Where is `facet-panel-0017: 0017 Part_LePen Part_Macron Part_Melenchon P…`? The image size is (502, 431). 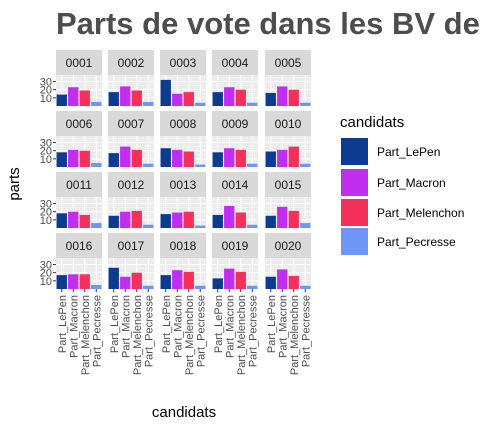 facet-panel-0017: 0017 Part_LePen Part_Macron Part_Melenchon P… is located at coordinates (131, 304).